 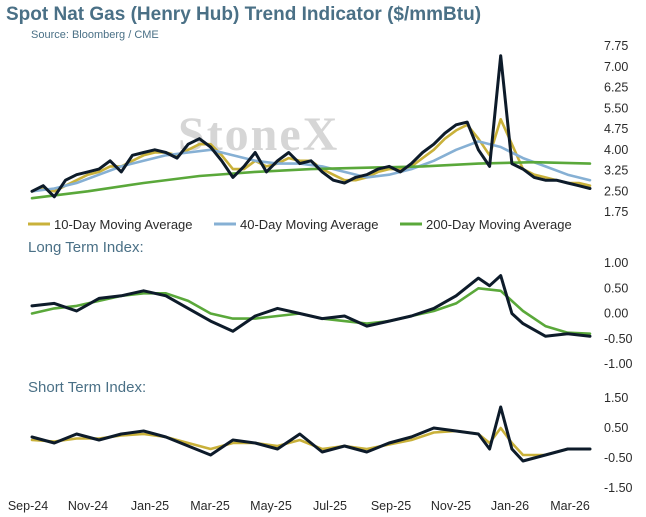 I want to click on long-term-y-tick-label: -1.00, so click(x=618, y=364).